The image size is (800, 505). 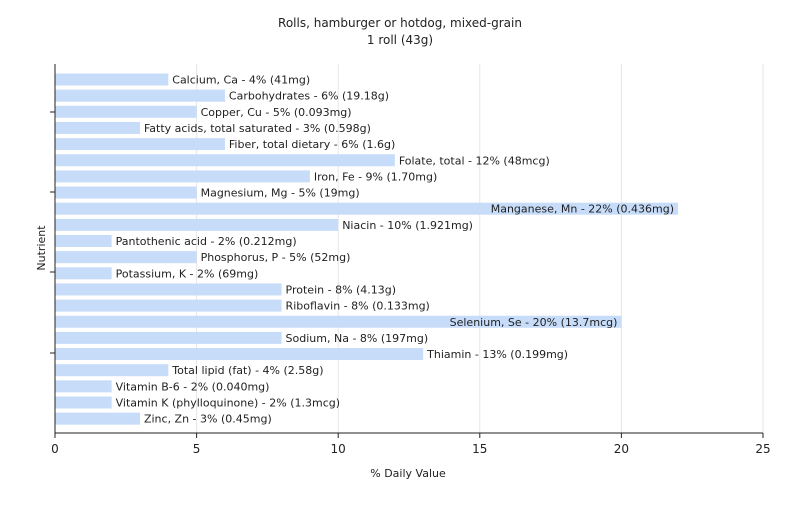 What do you see at coordinates (338, 449) in the screenshot?
I see `x-tick-label-2: 10` at bounding box center [338, 449].